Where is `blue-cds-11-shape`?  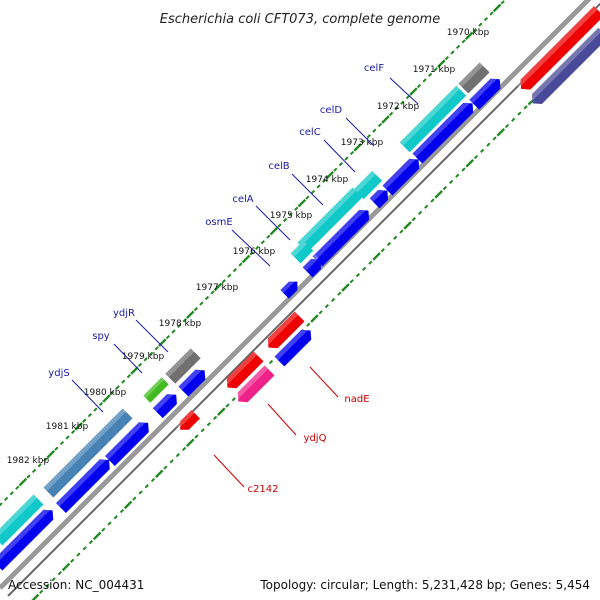
blue-cds-11-shape is located at coordinates (83, 486).